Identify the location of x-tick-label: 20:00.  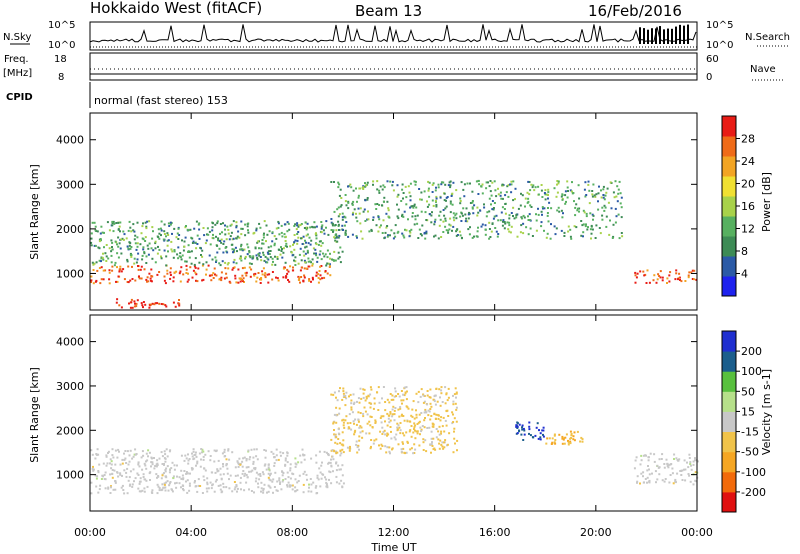
(596, 532).